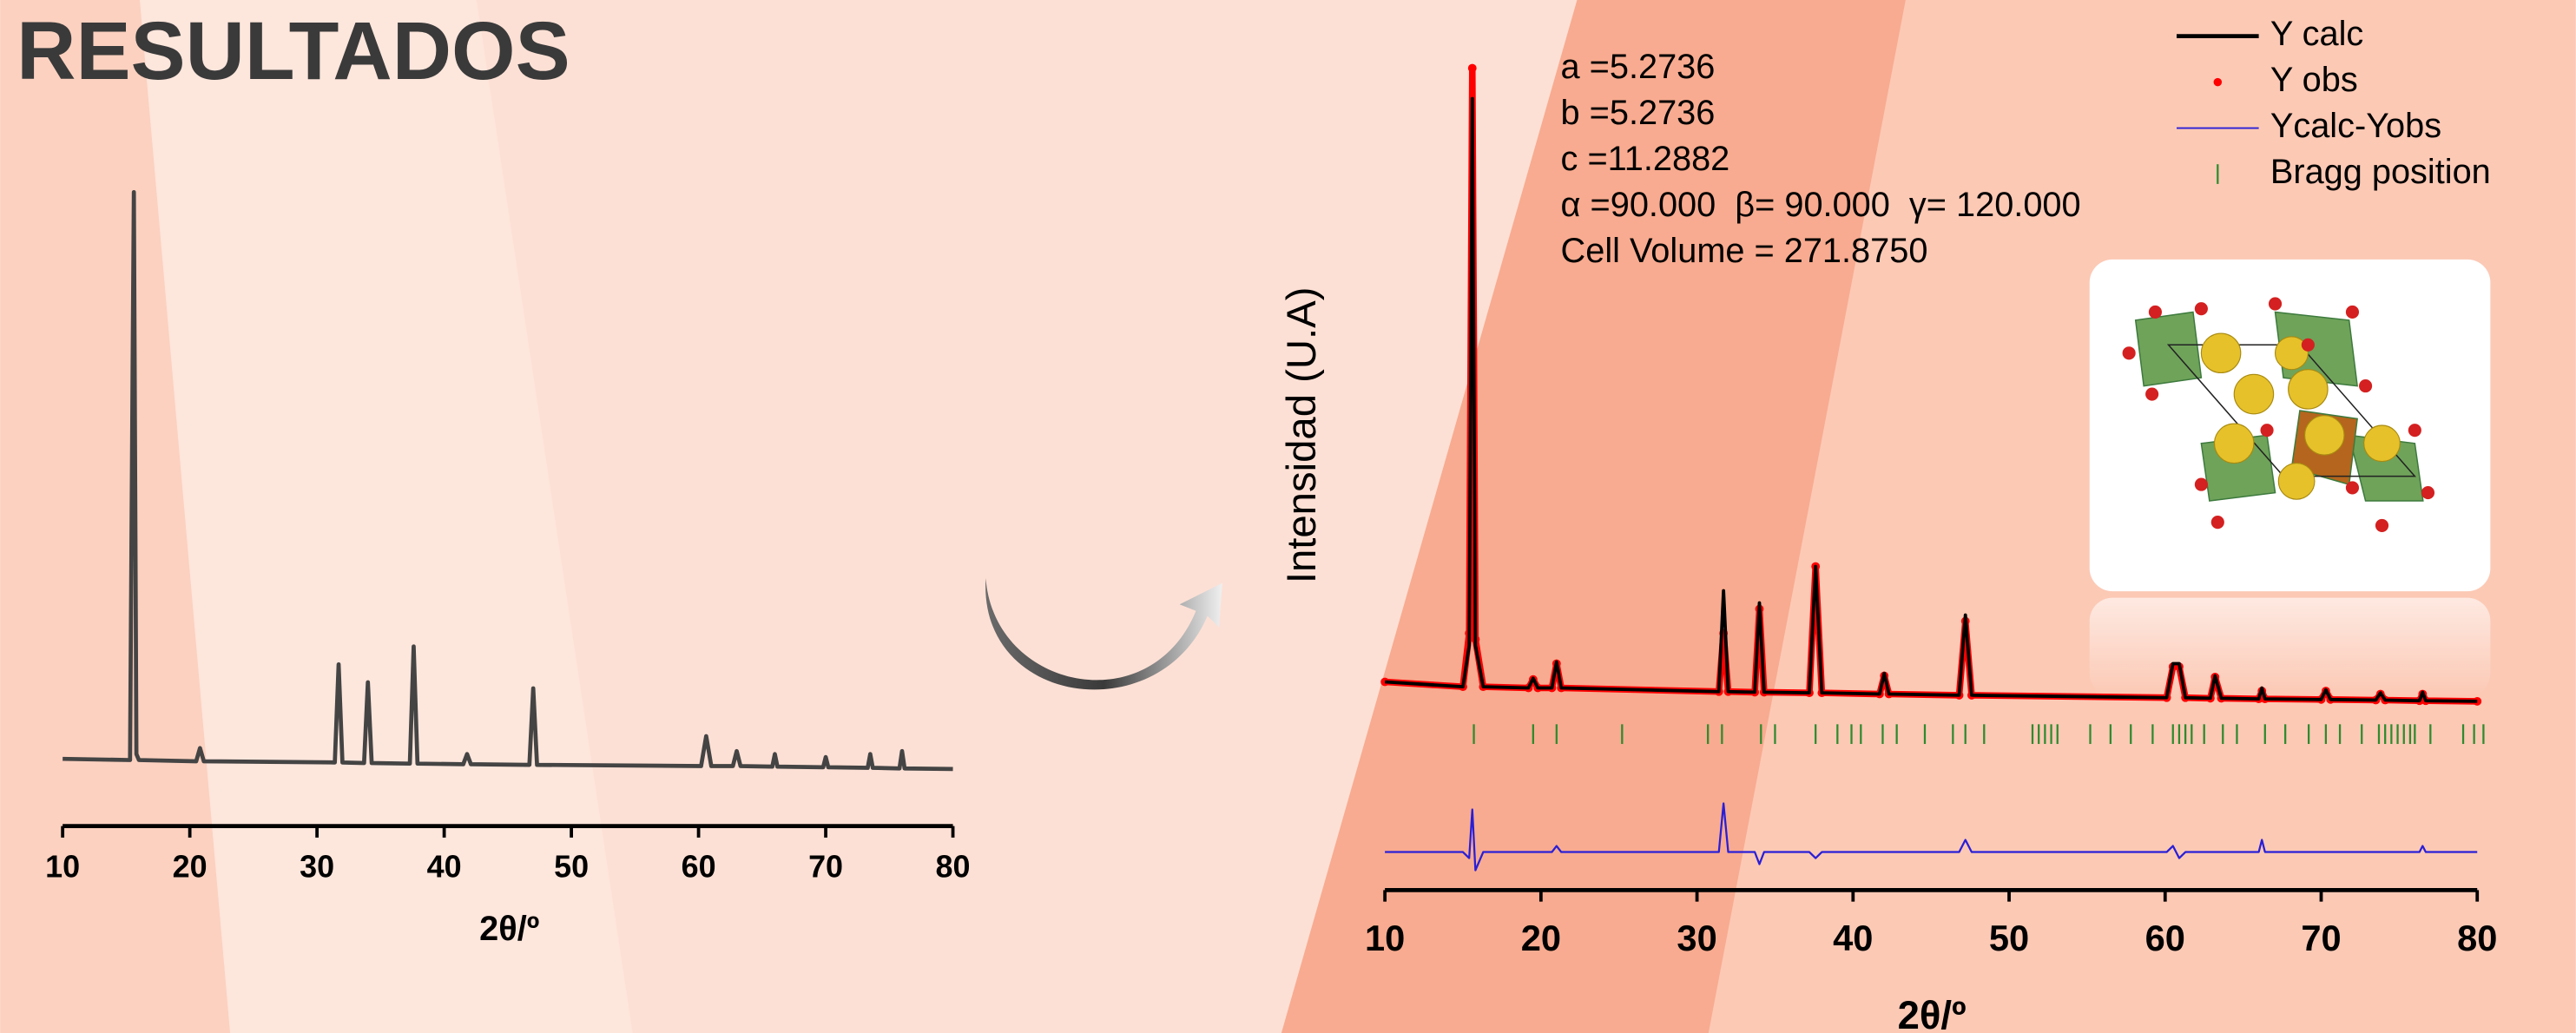 The width and height of the screenshot is (2576, 1033). What do you see at coordinates (2218, 82) in the screenshot?
I see `legend-symbol` at bounding box center [2218, 82].